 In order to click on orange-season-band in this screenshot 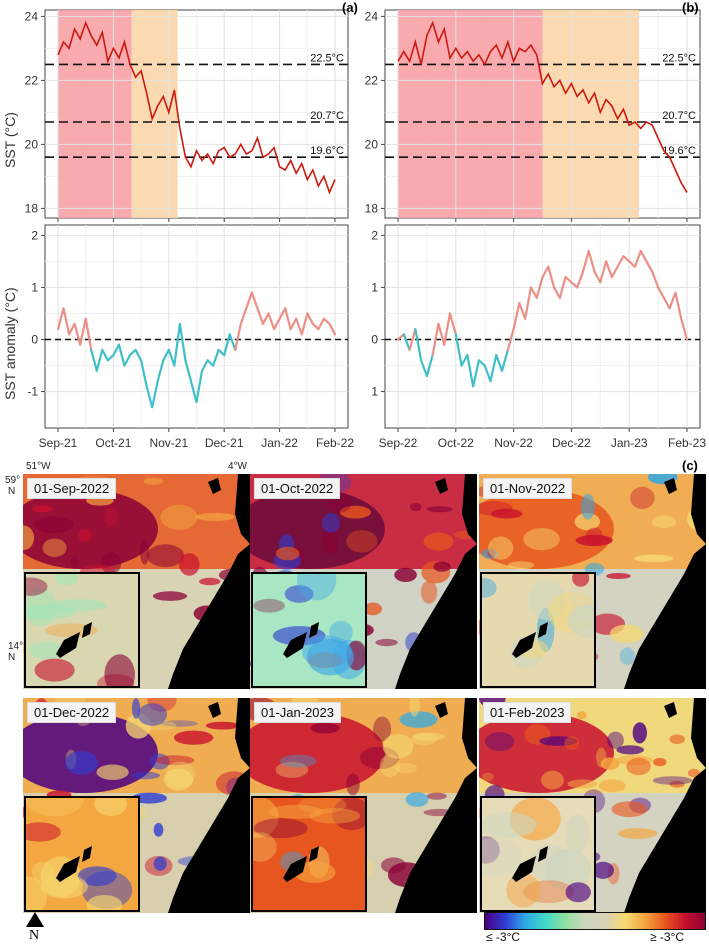, I will do `click(591, 114)`.